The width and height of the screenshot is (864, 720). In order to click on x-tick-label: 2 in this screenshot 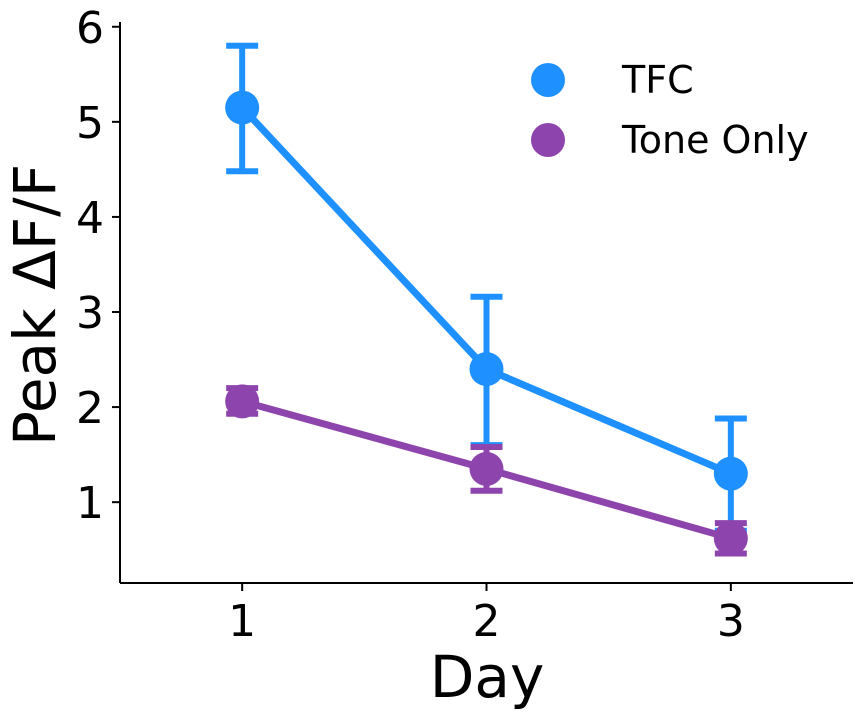, I will do `click(487, 621)`.